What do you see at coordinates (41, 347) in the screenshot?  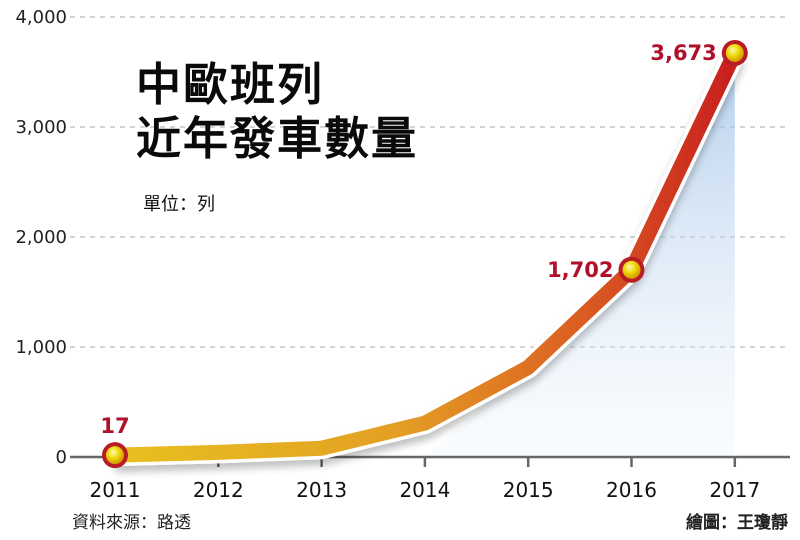 I see `y-tick-label: 1,000` at bounding box center [41, 347].